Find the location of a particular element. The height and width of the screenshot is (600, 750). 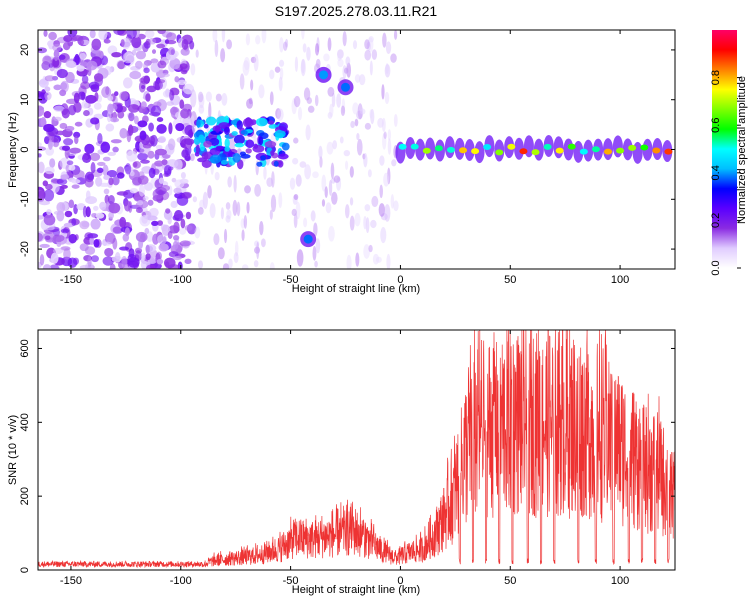

y-tick-label: 0 is located at coordinates (25, 570).